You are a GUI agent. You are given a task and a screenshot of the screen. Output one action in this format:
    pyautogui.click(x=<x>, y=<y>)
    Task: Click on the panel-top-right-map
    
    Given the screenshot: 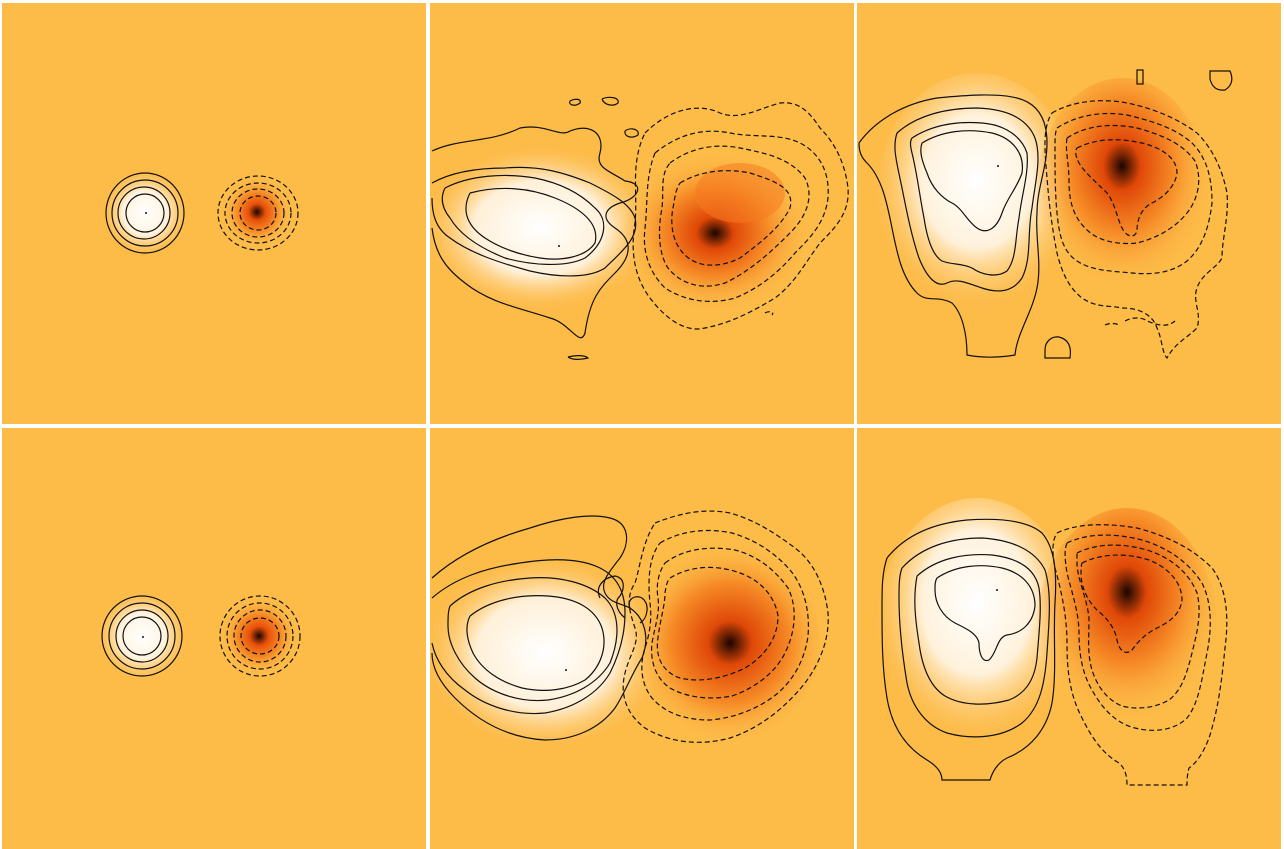 What is the action you would take?
    pyautogui.click(x=1045, y=214)
    